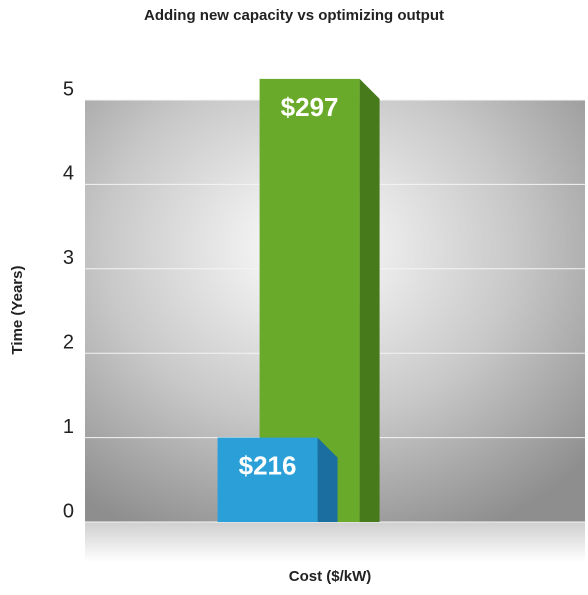 The height and width of the screenshot is (595, 588). Describe the element at coordinates (68, 342) in the screenshot. I see `y-tick-label: 2` at that location.